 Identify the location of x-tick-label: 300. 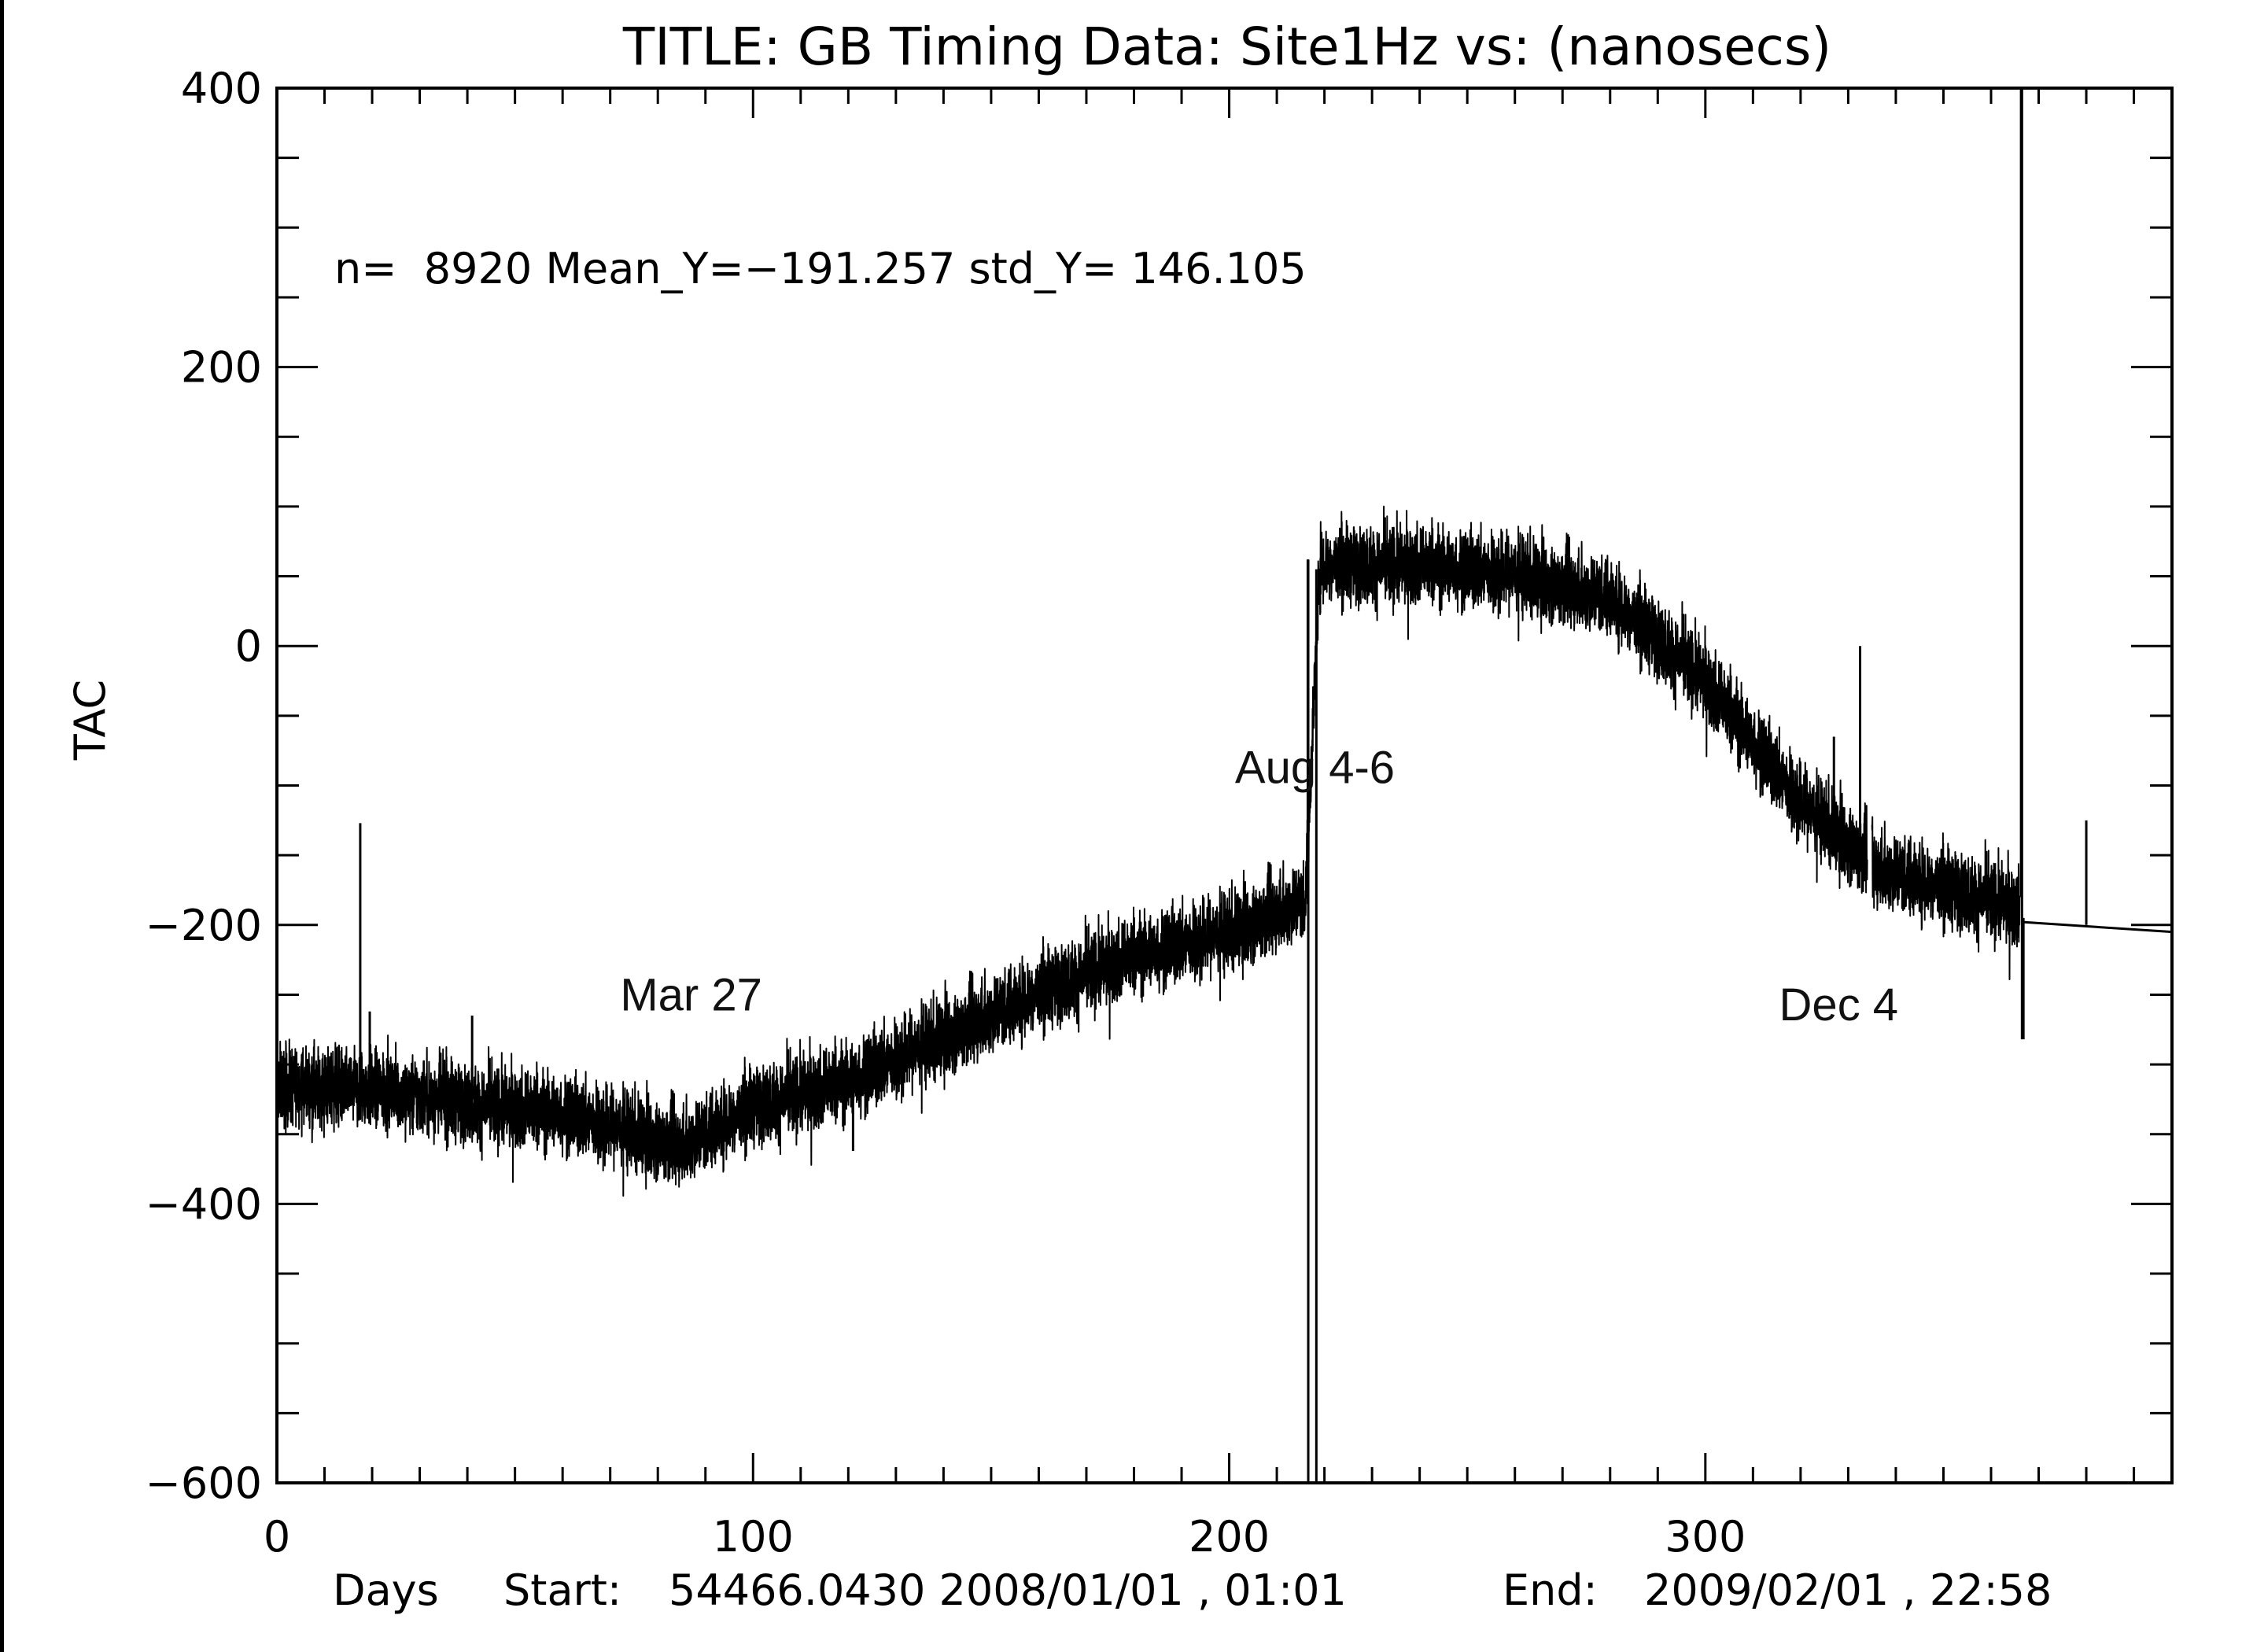
(1705, 1537).